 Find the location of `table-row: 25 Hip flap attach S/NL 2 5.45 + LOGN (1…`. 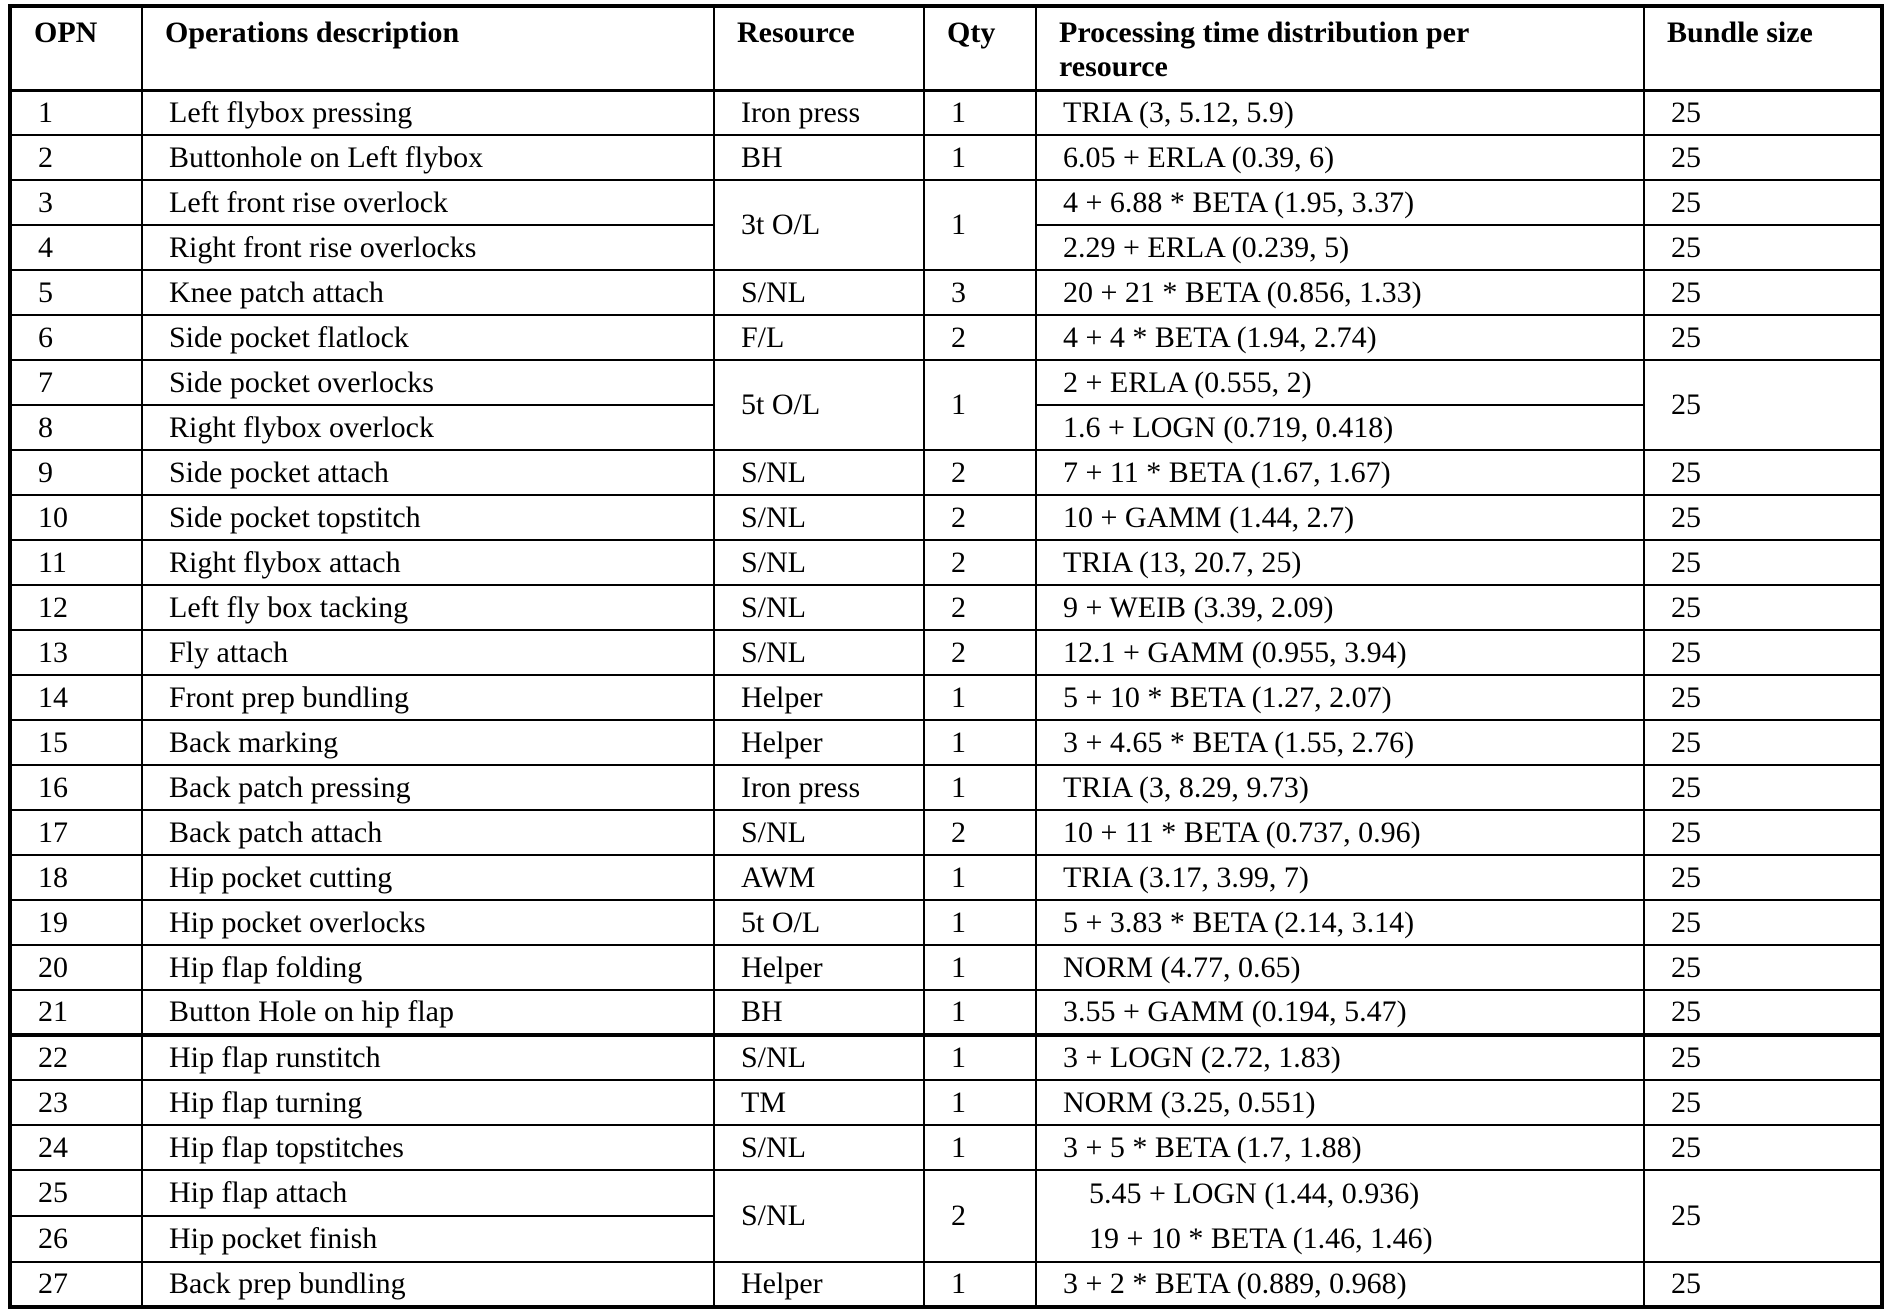

table-row: 25 Hip flap attach S/NL 2 5.45 + LOGN (1… is located at coordinates (946, 1216).